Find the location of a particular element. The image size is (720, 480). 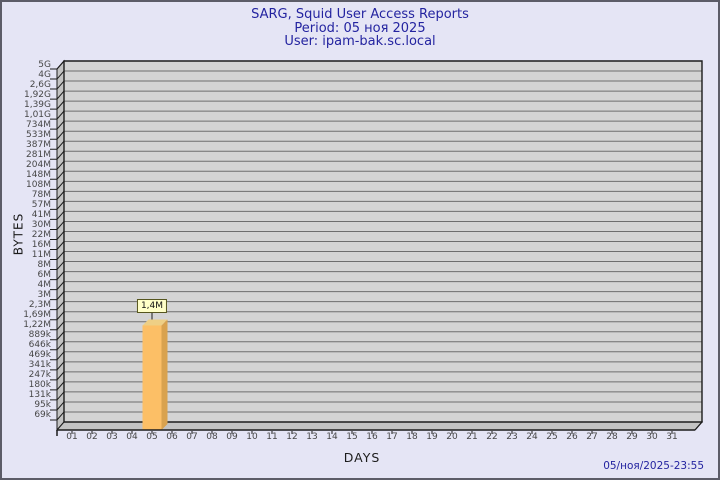

y-axis-tick-label: 281M is located at coordinates (38, 154).